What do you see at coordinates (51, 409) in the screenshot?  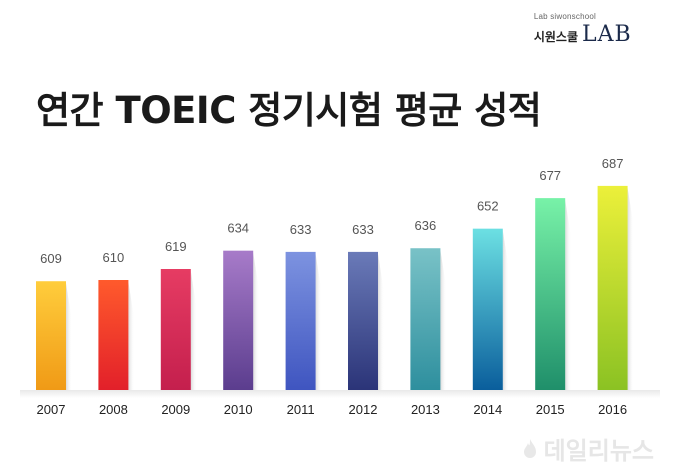 I see `category-label: 2007` at bounding box center [51, 409].